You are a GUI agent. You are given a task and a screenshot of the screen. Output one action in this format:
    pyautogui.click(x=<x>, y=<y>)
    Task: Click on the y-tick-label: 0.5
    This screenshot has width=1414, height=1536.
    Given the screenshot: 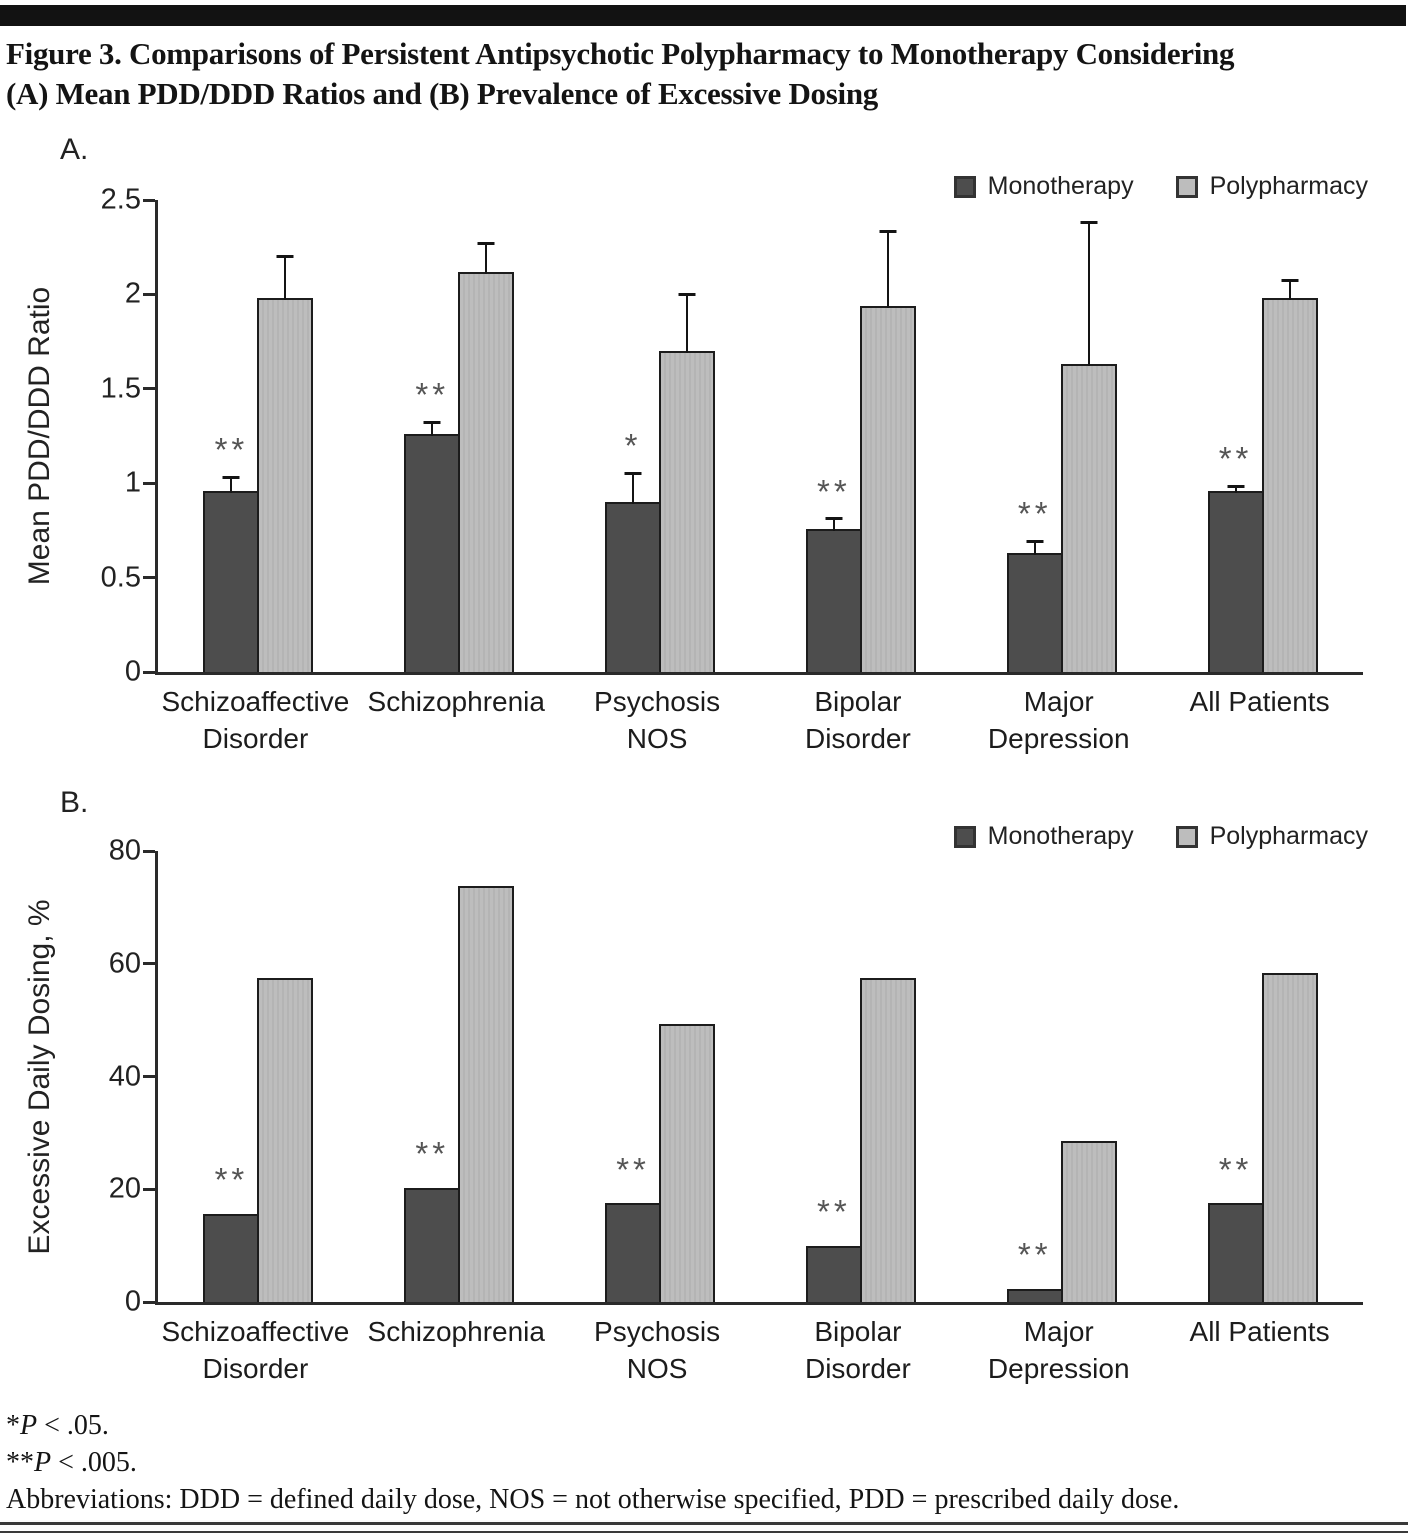 What is the action you would take?
    pyautogui.click(x=120, y=577)
    